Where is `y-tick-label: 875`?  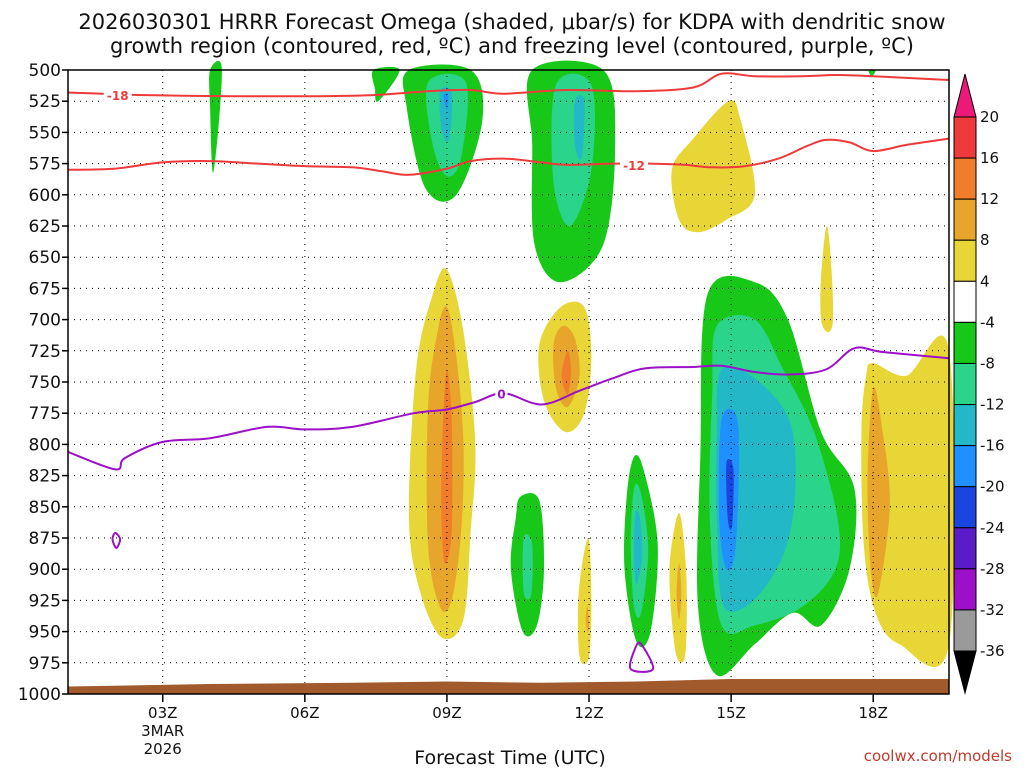
y-tick-label: 875 is located at coordinates (45, 539).